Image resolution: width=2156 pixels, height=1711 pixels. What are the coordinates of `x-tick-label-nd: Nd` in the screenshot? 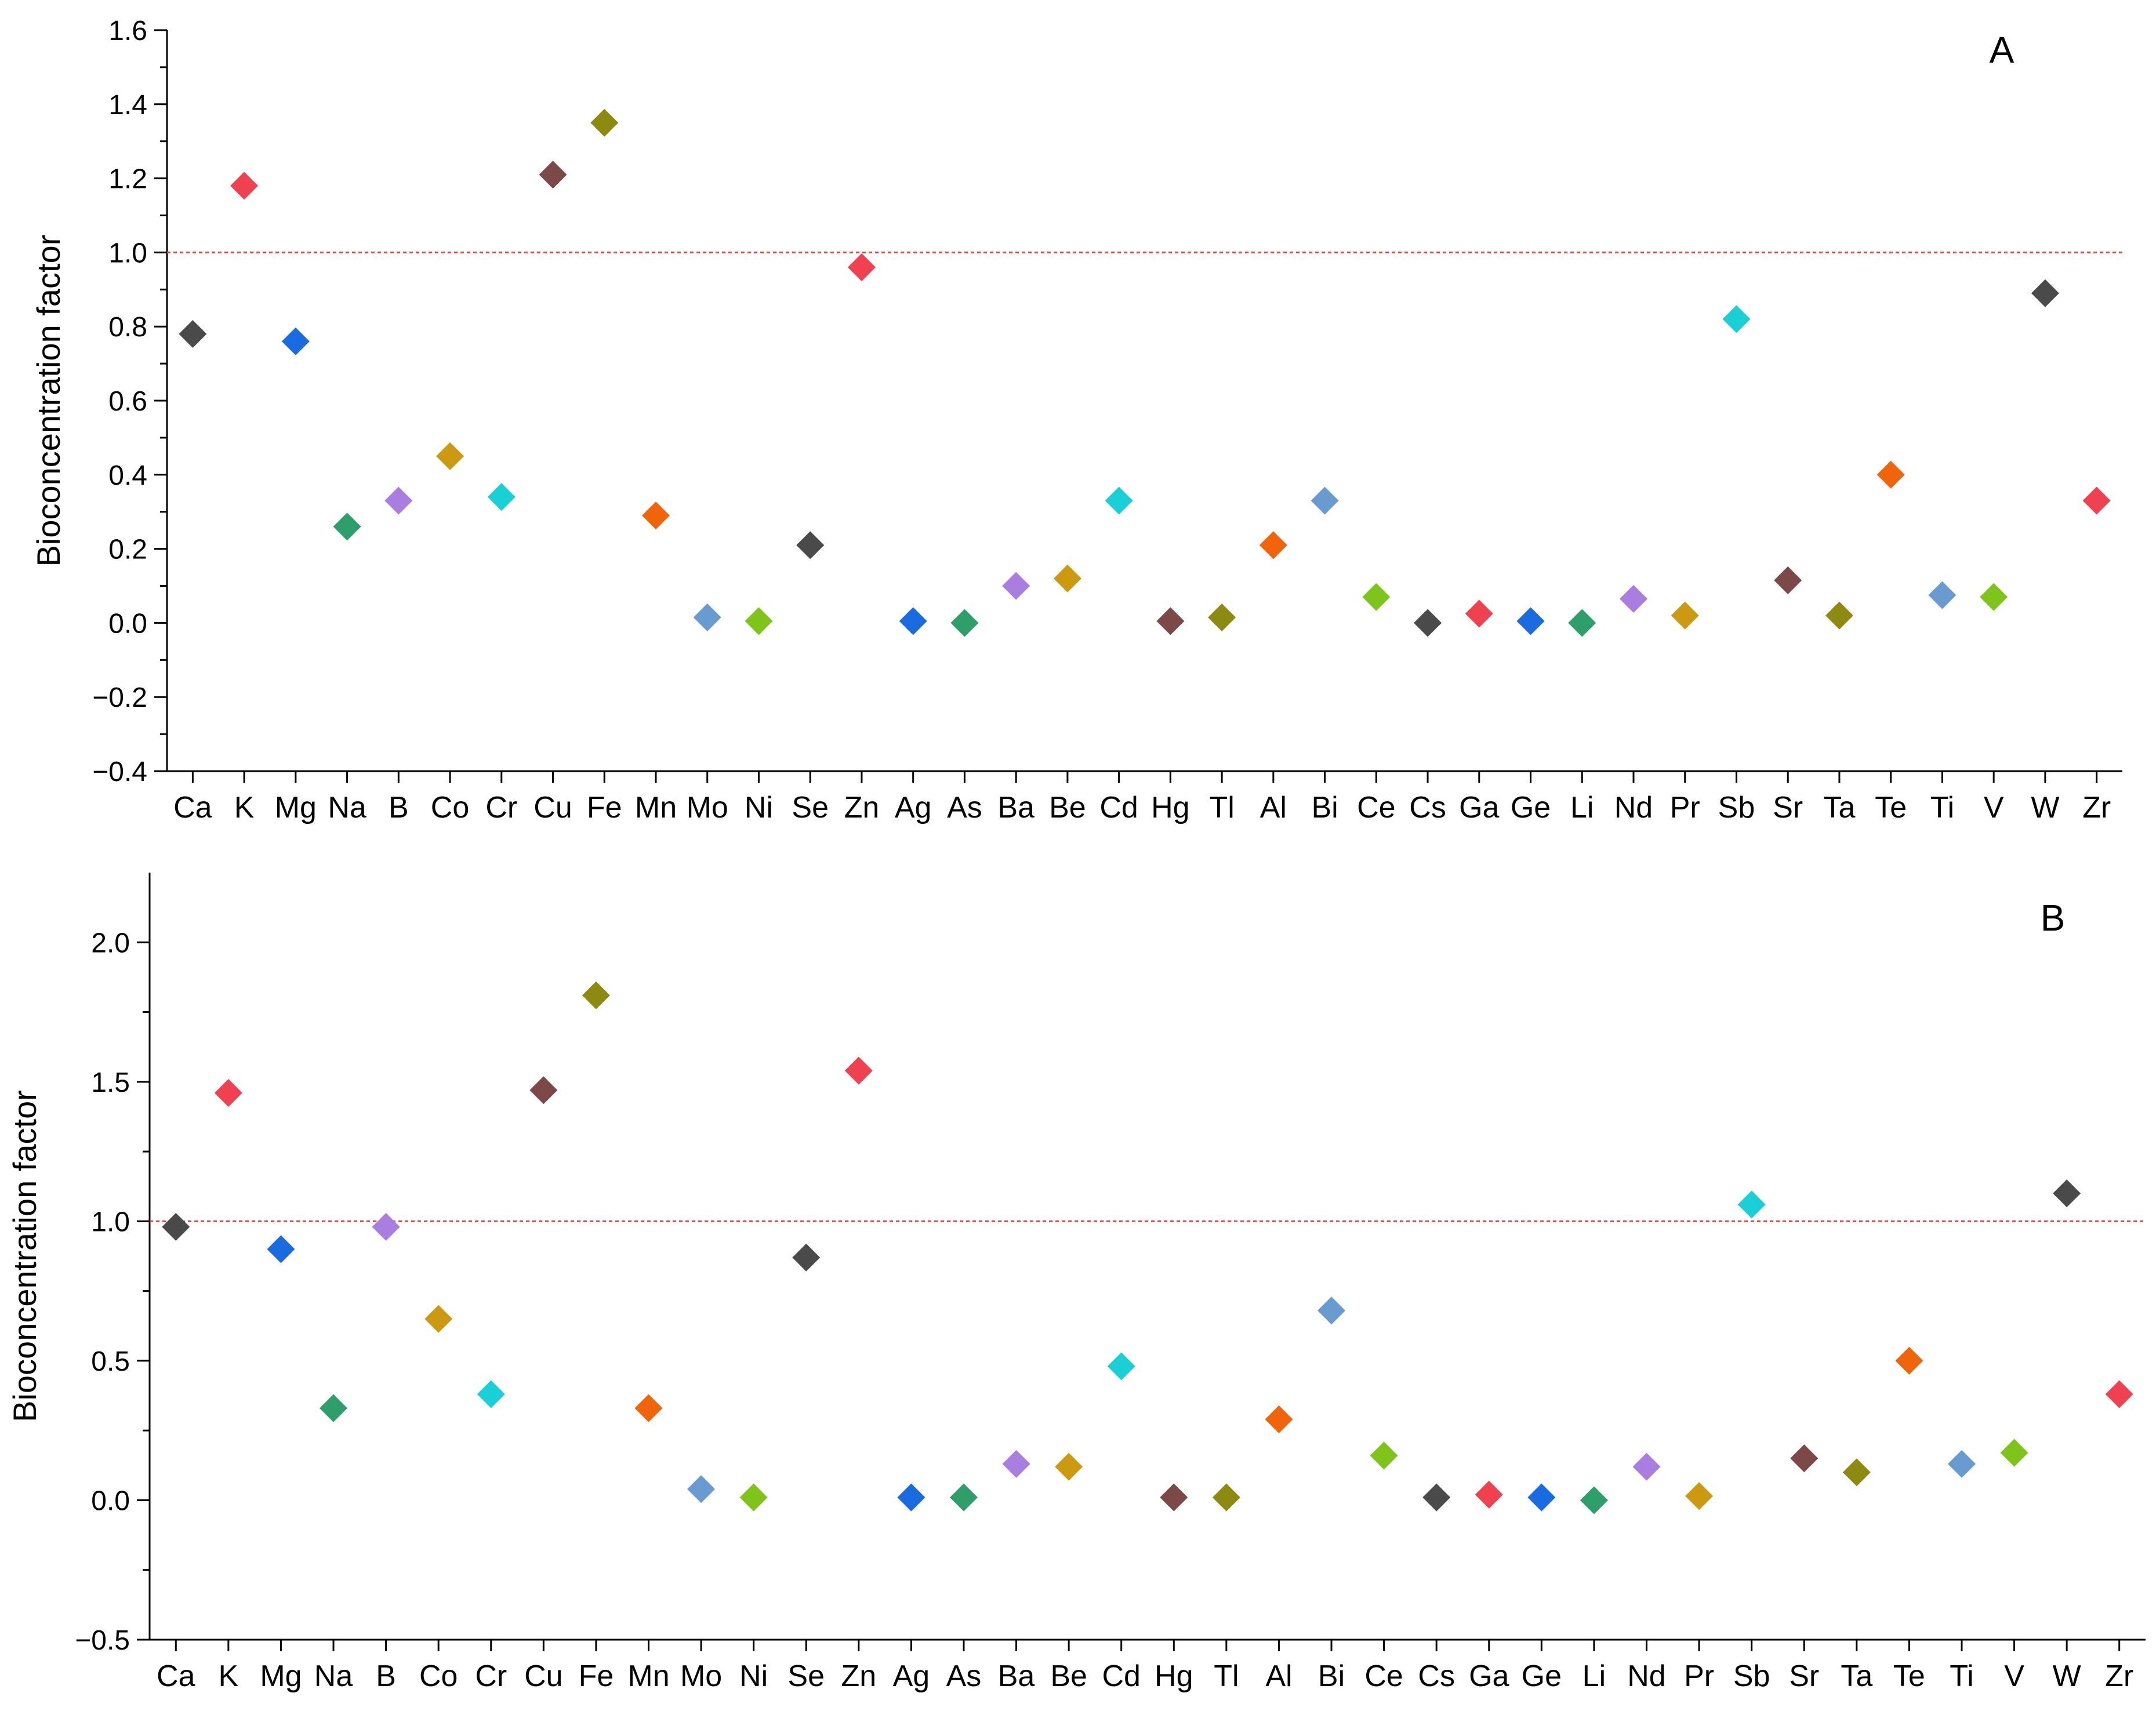 It's located at (1646, 1676).